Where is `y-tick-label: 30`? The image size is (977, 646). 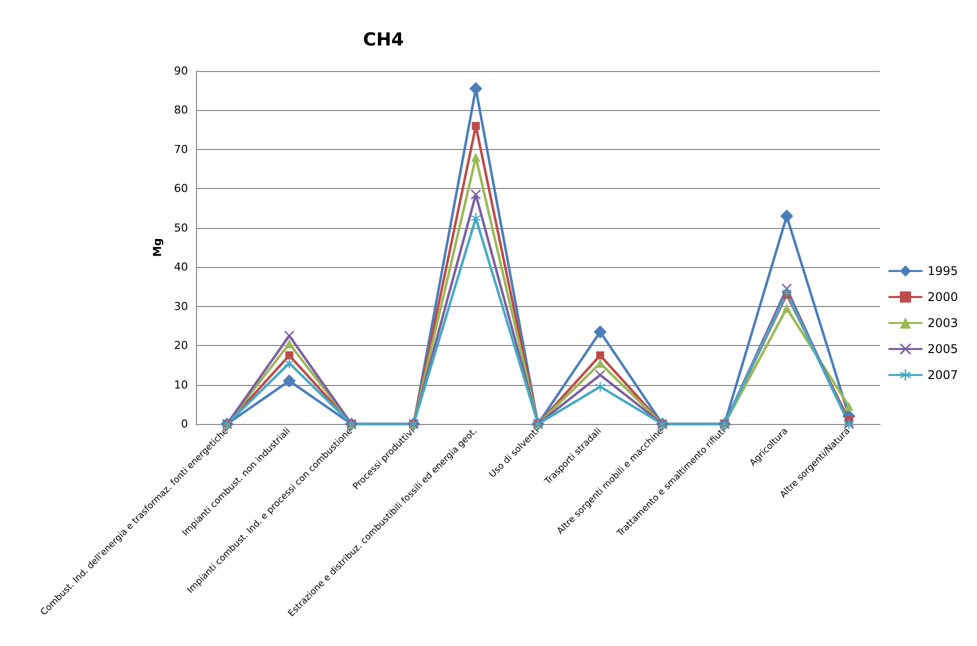
y-tick-label: 30 is located at coordinates (181, 306).